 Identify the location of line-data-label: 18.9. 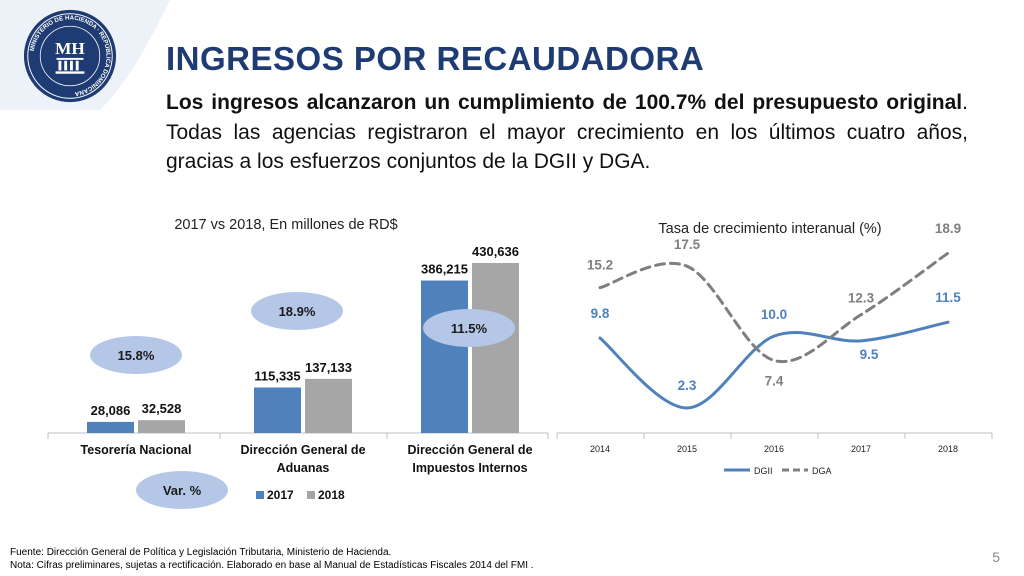
(948, 228).